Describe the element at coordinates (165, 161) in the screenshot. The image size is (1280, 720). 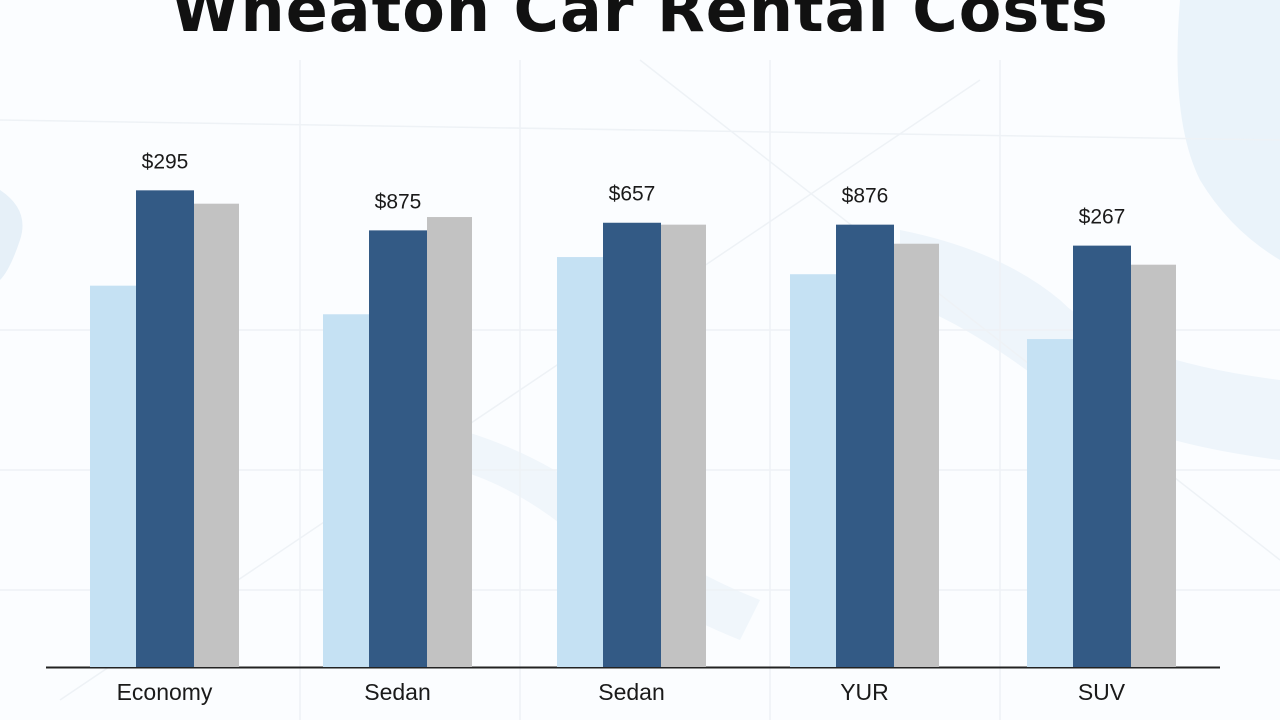
I see `data-label: $295` at that location.